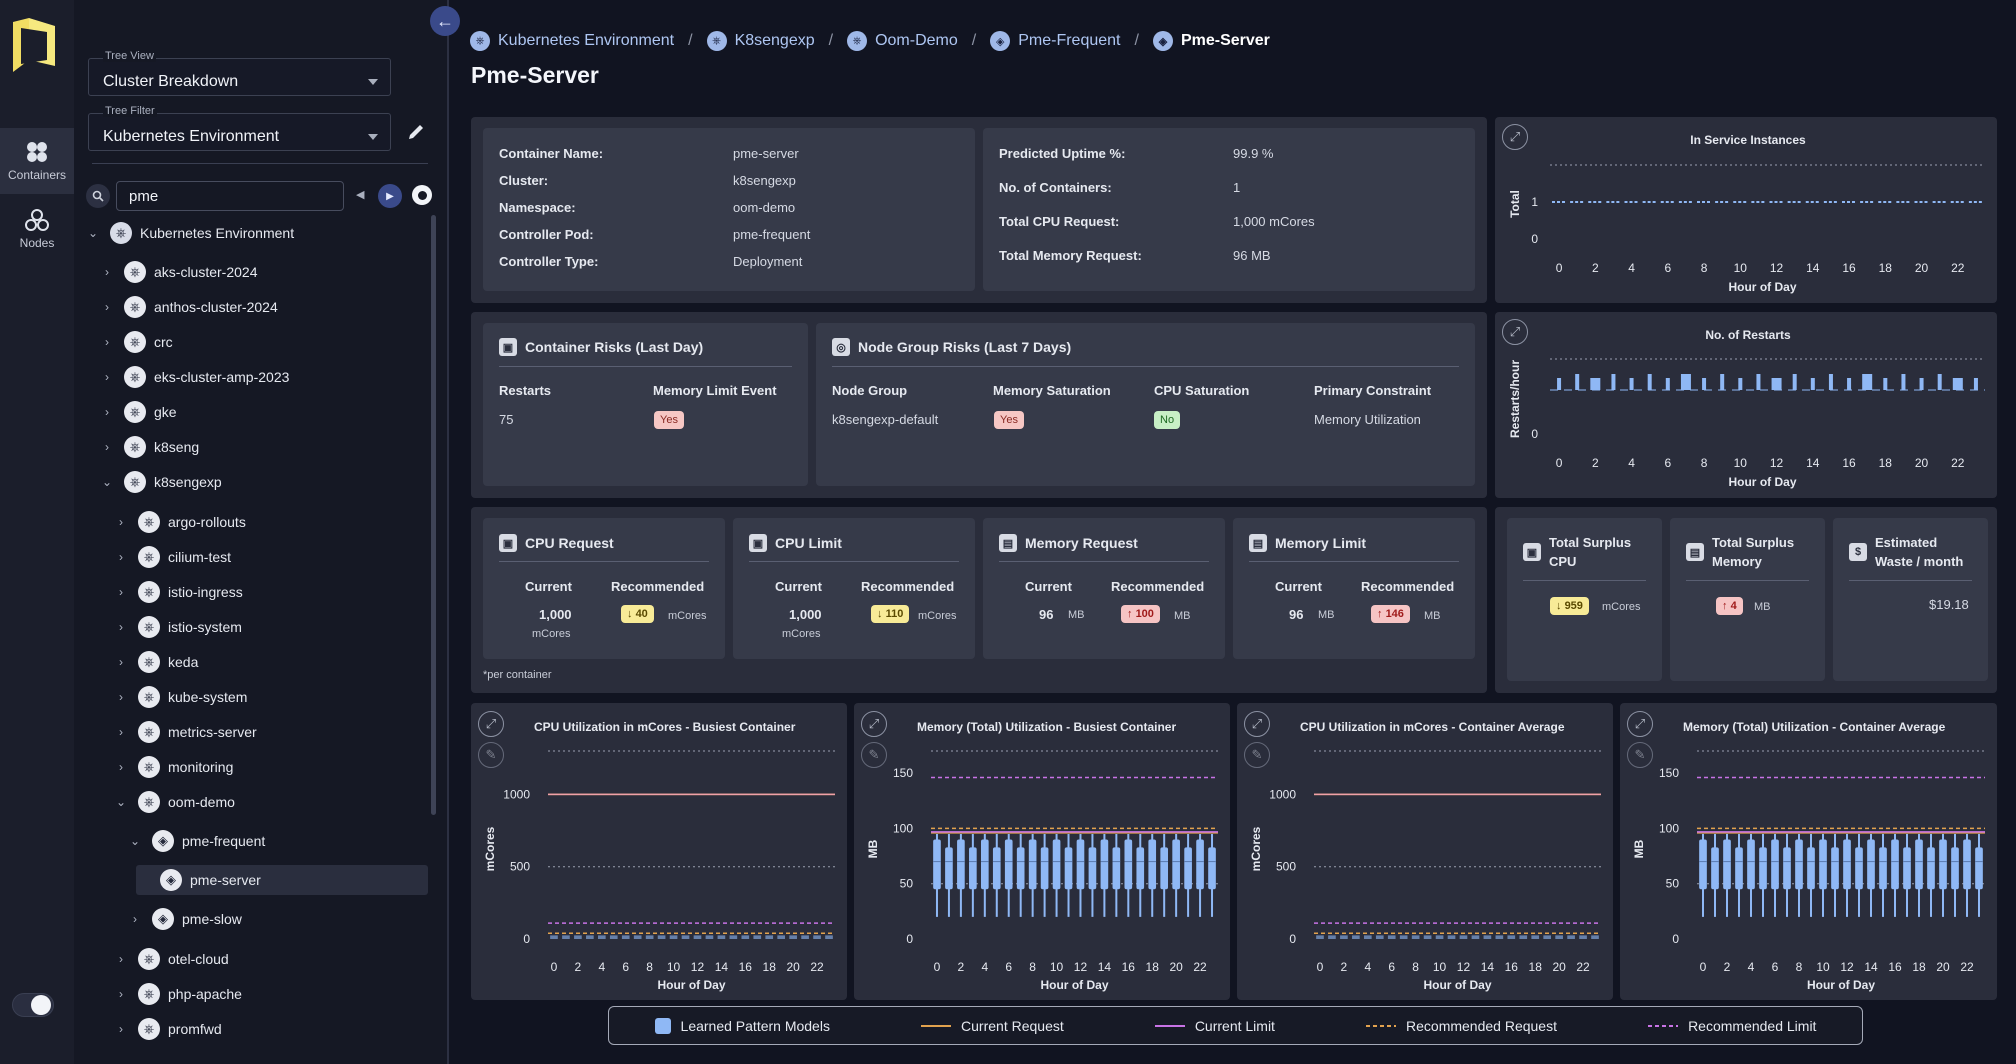 The height and width of the screenshot is (1064, 2016). I want to click on tree-item-label: cilium-test, so click(200, 557).